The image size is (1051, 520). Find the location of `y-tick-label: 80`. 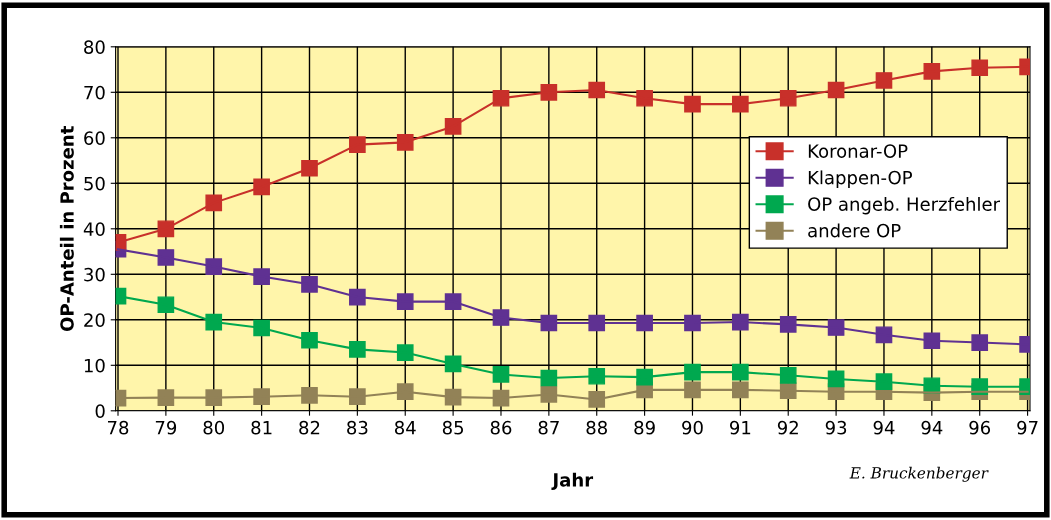

y-tick-label: 80 is located at coordinates (94, 47).